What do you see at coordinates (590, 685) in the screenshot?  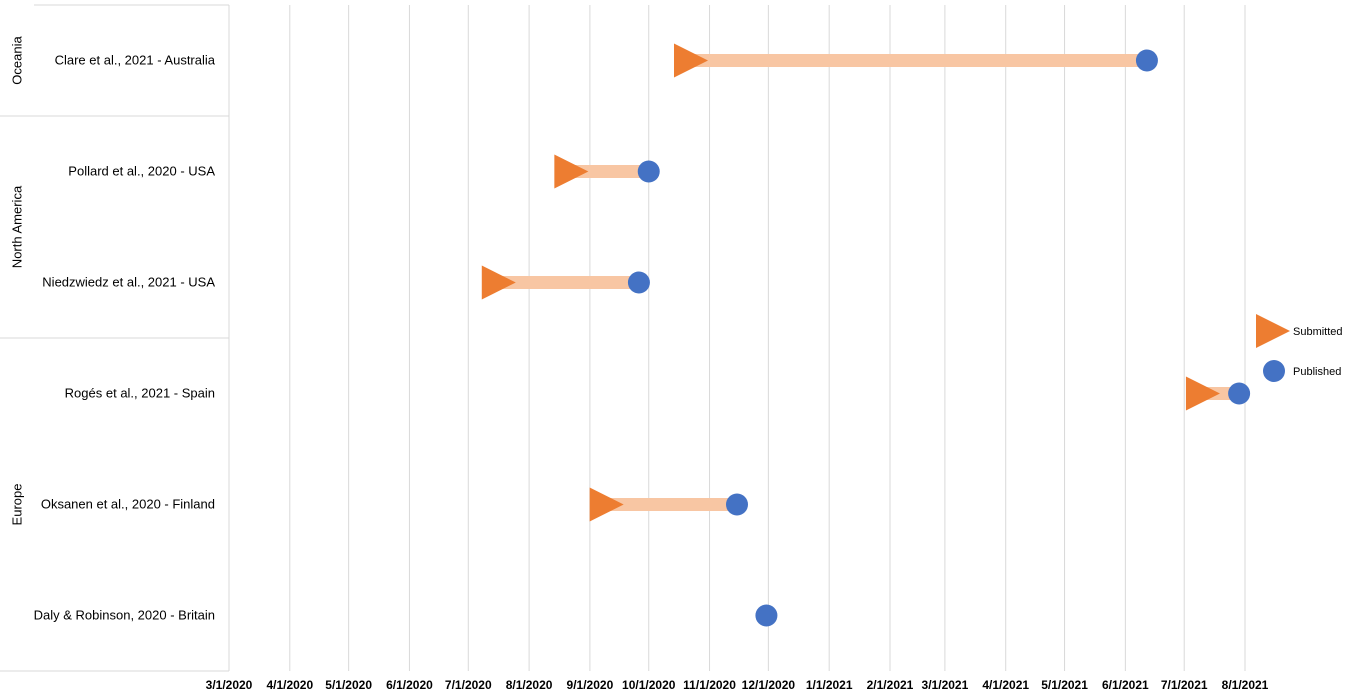 I see `x-tick-label: 9/1/2020` at bounding box center [590, 685].